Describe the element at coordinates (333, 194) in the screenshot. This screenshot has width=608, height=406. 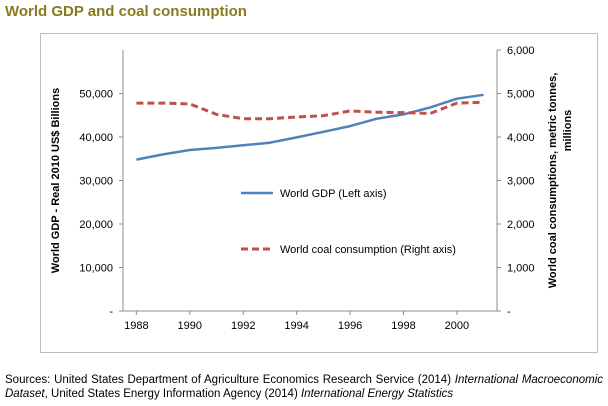
I see `legend-label: World GDP (Left axis)` at that location.